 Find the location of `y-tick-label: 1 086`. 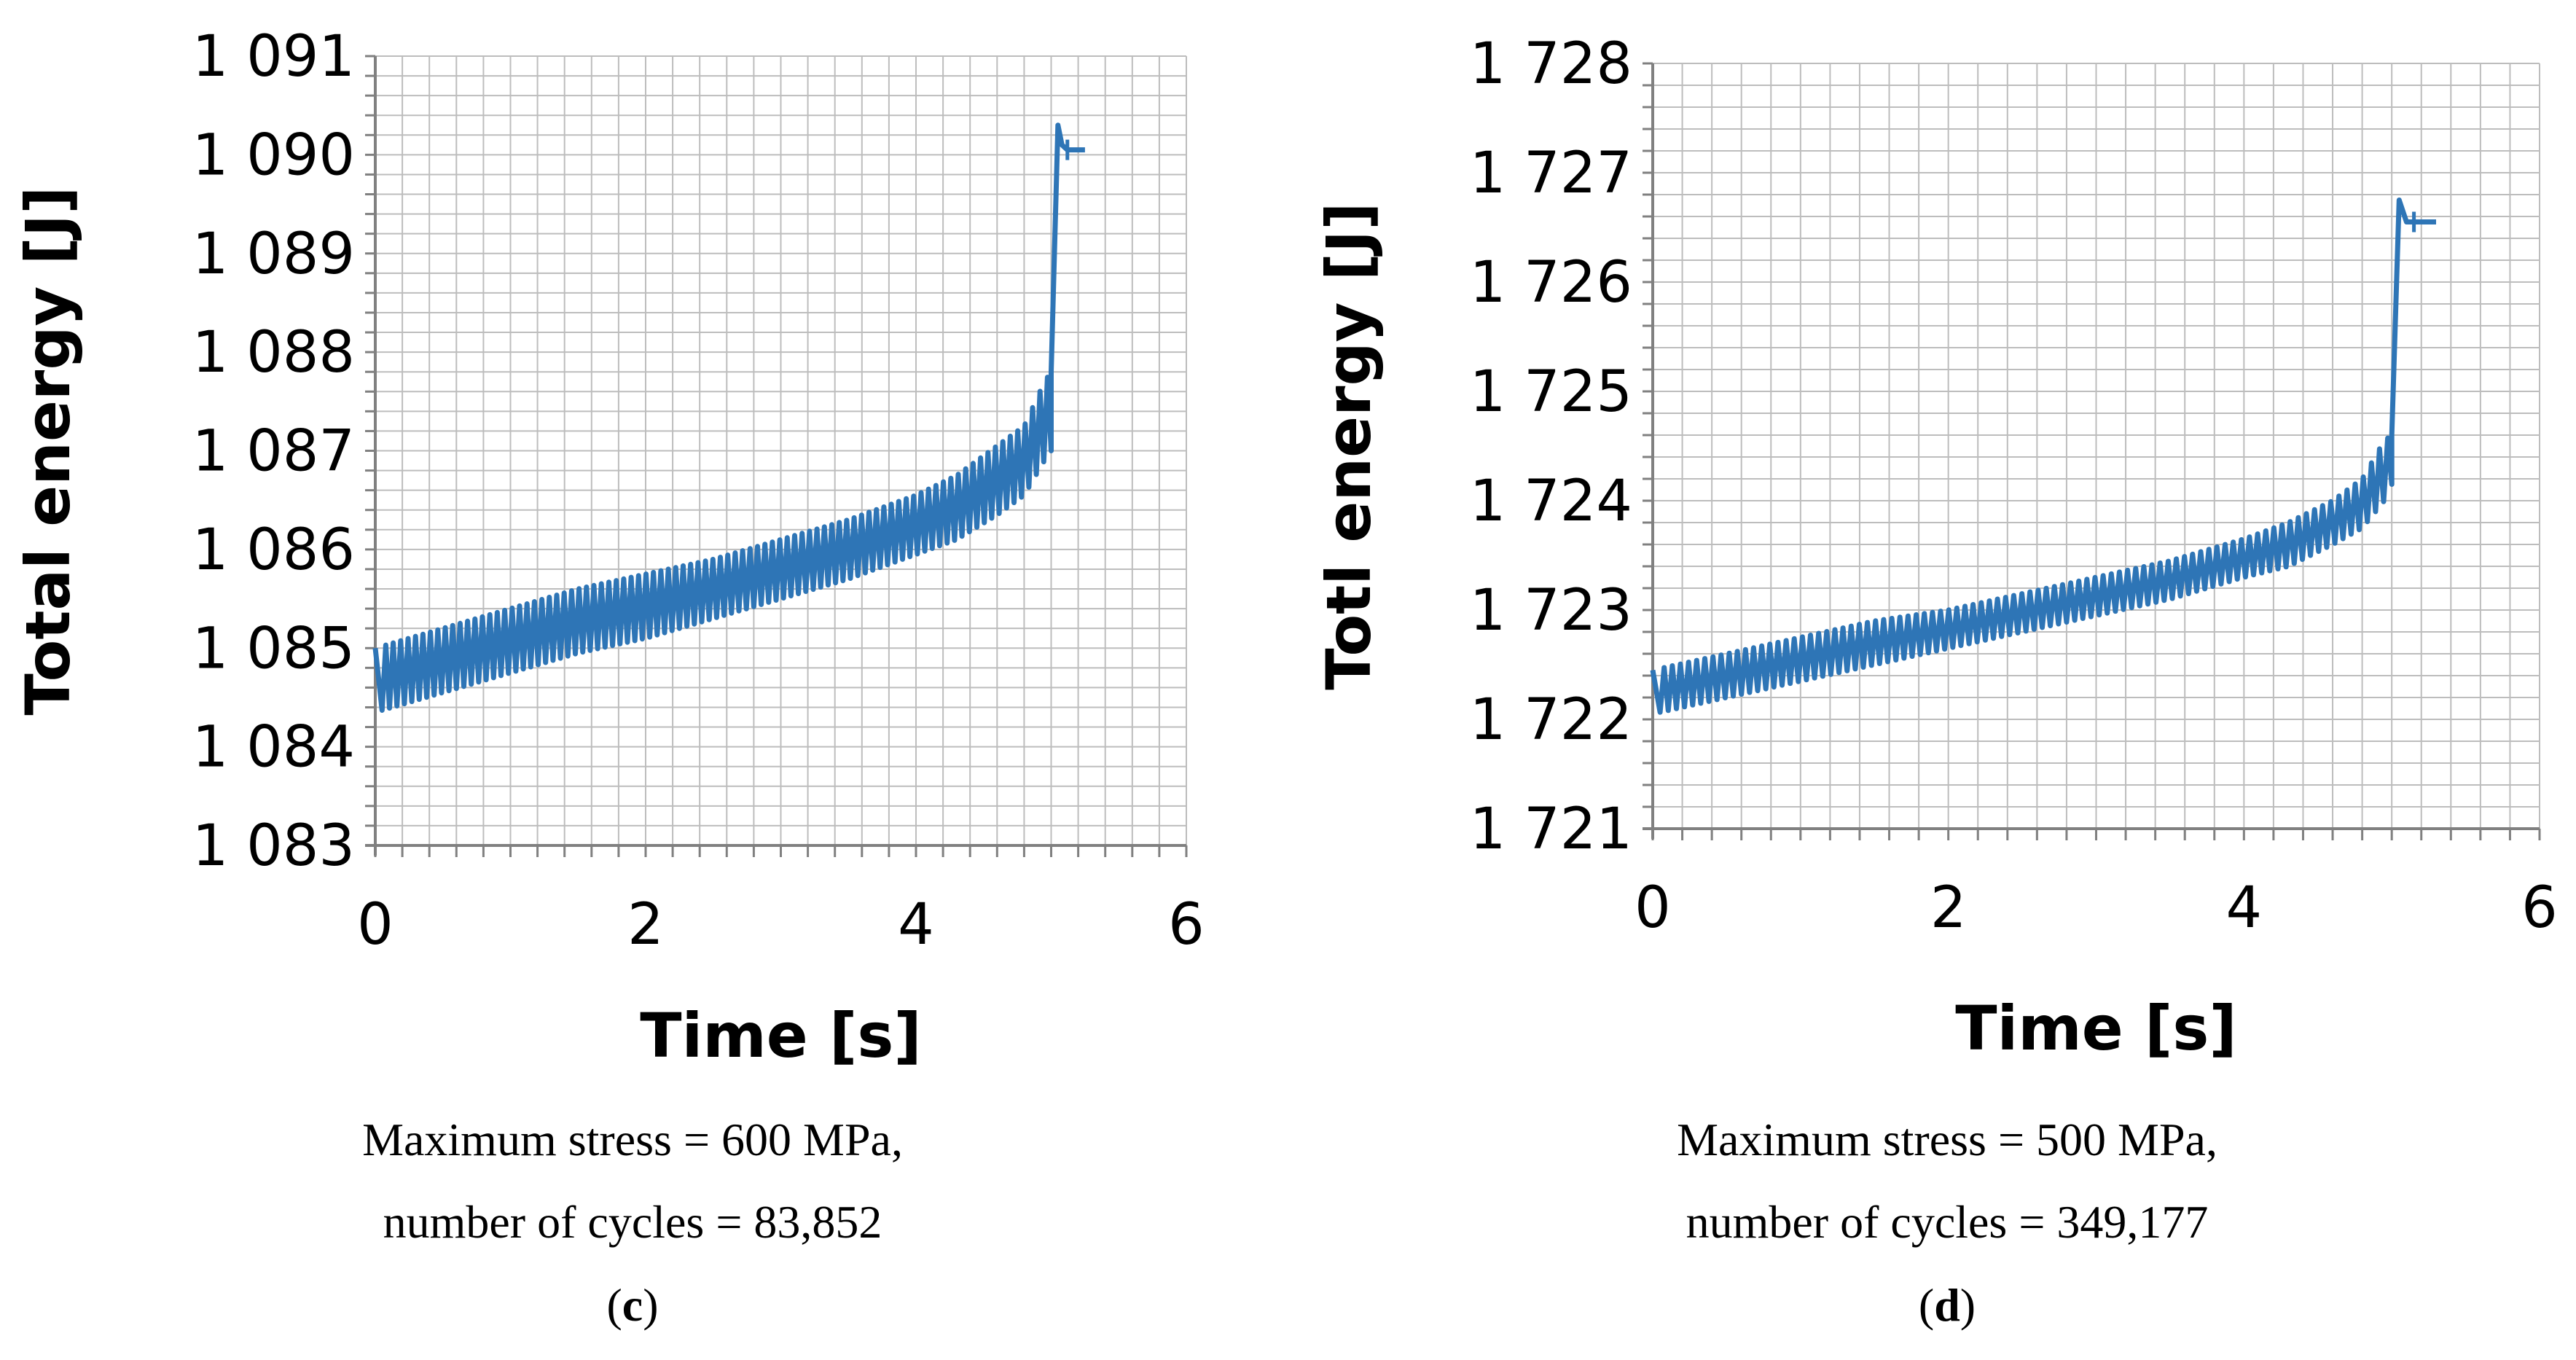

y-tick-label: 1 086 is located at coordinates (273, 550).